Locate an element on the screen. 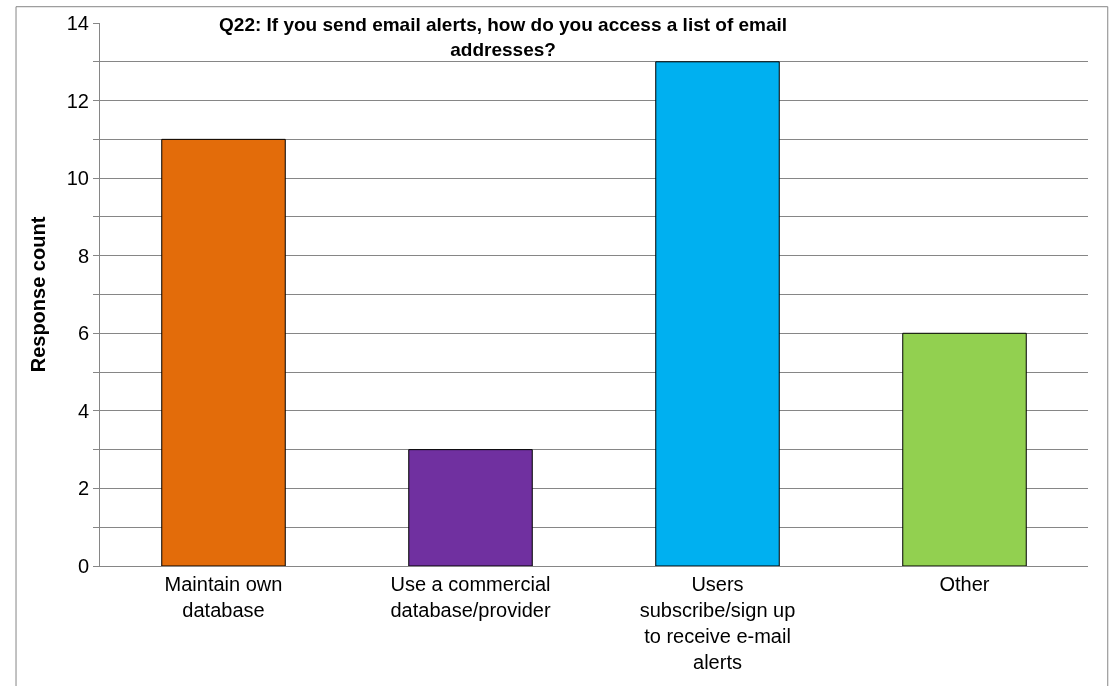 The image size is (1118, 686). y-tick-label: 8 is located at coordinates (83, 255).